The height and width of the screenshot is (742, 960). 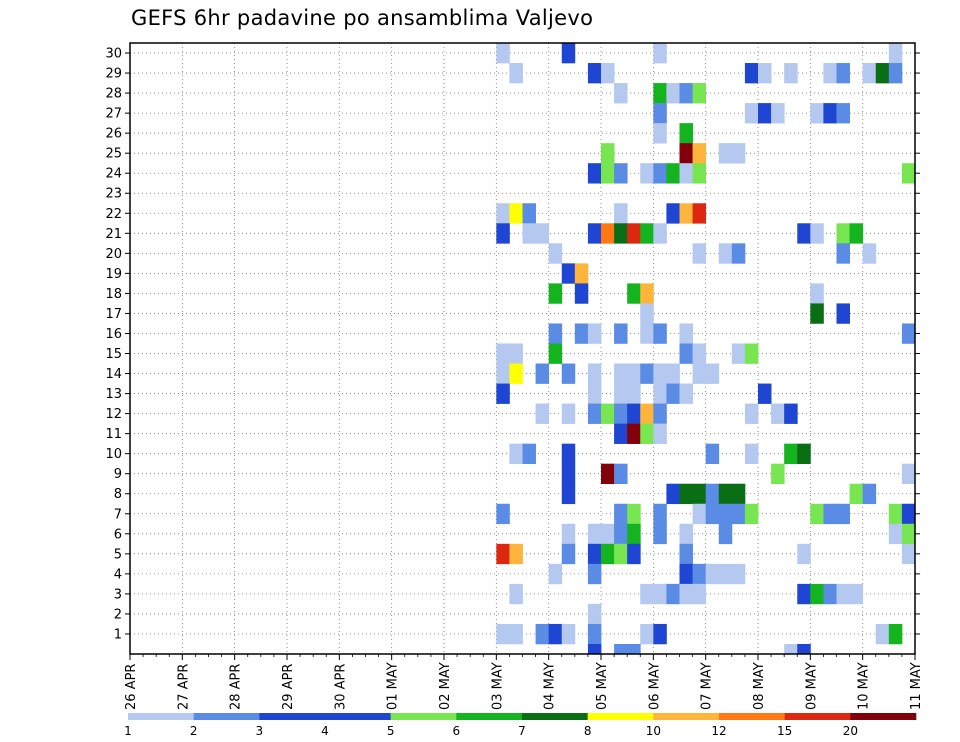 What do you see at coordinates (113, 234) in the screenshot?
I see `y-tick-label: 21` at bounding box center [113, 234].